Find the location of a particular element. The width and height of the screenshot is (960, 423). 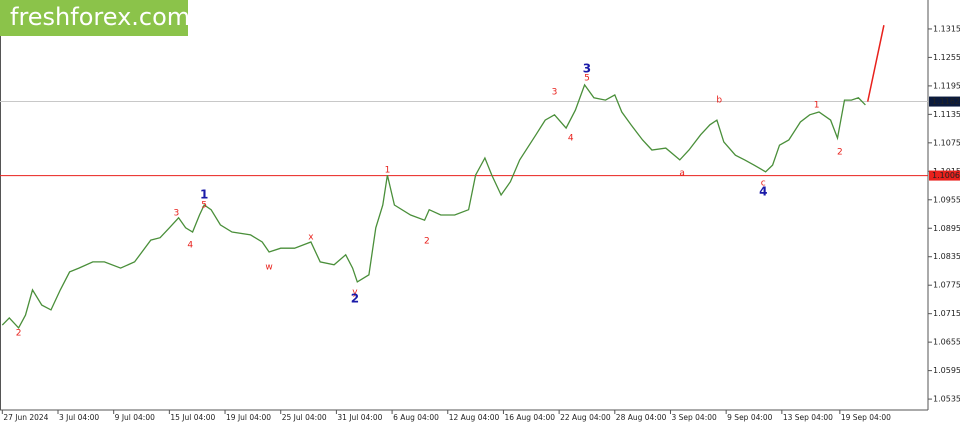

y-tick-label: 1.0775 is located at coordinates (946, 285).